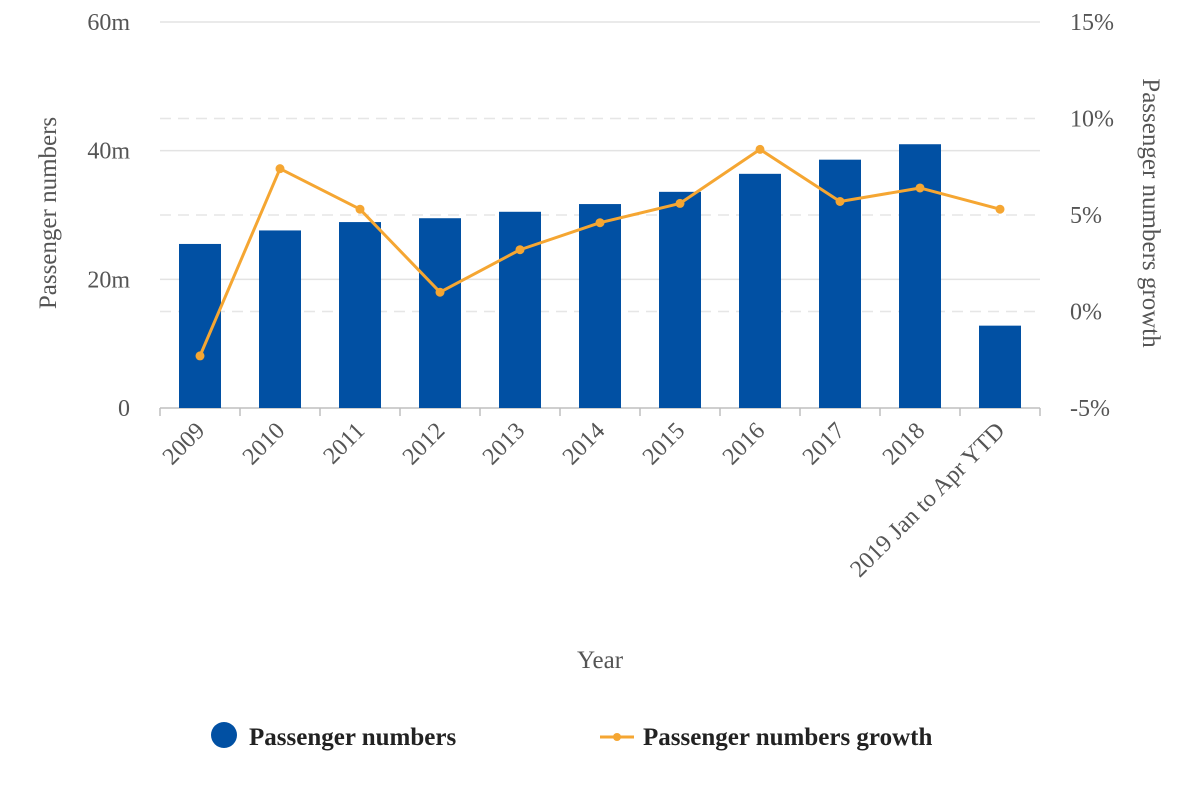  Describe the element at coordinates (1092, 120) in the screenshot. I see `right-tick-label: 10%` at that location.